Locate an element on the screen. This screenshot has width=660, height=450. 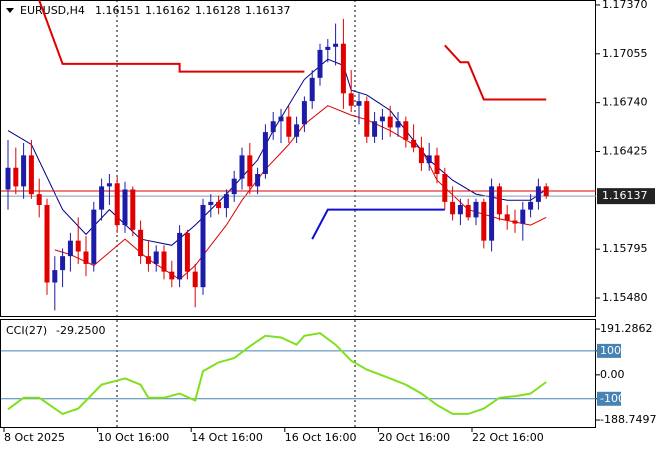
y-tick-label: 1.15795 is located at coordinates (625, 248).